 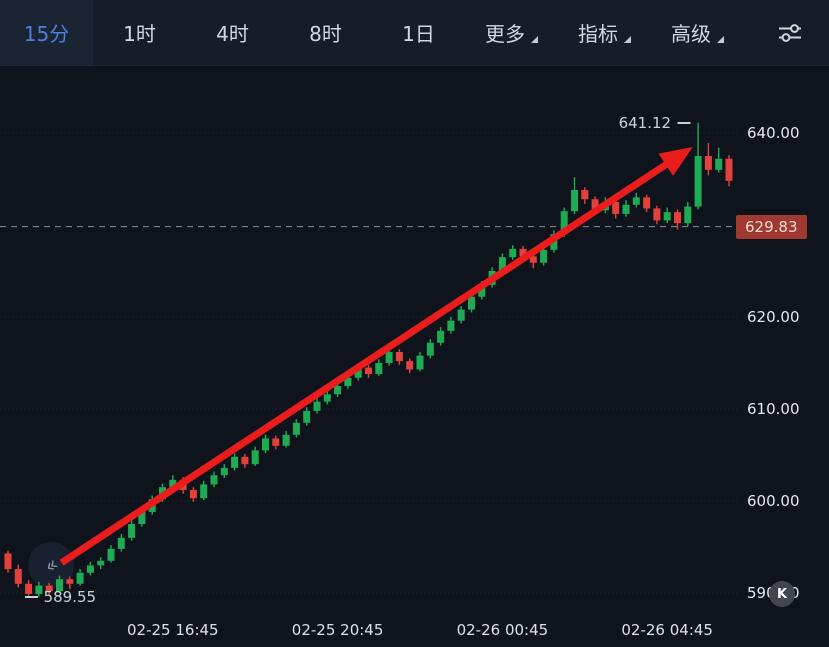 I want to click on k-watermark-icon: K, so click(x=782, y=594).